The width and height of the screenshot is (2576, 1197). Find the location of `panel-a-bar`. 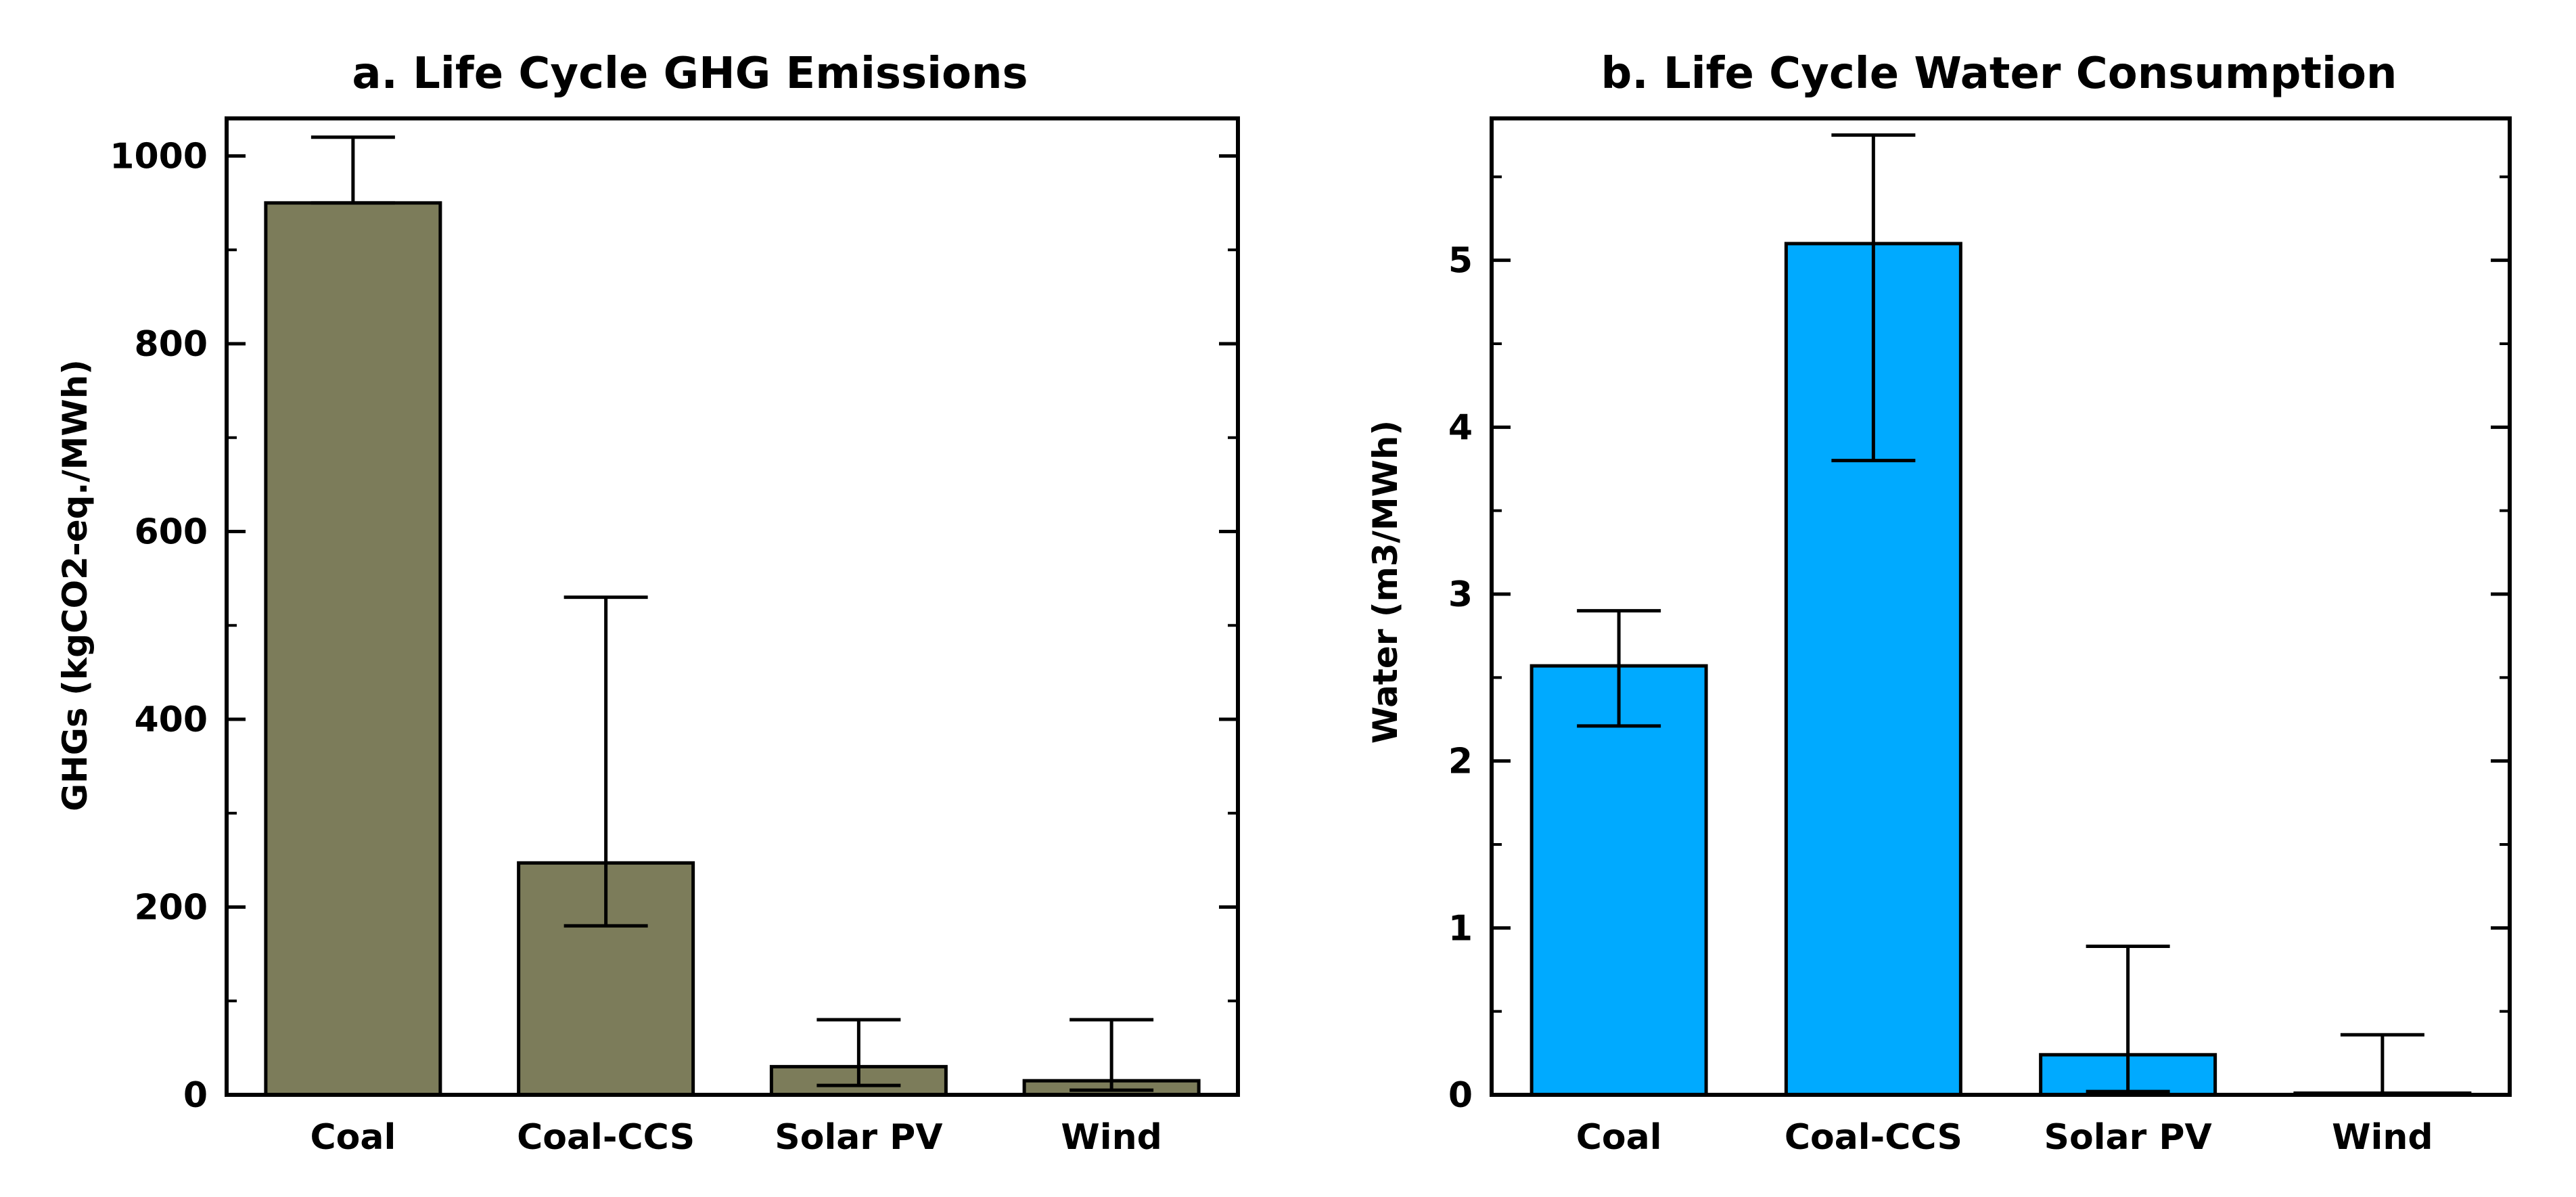

panel-a-bar is located at coordinates (353, 649).